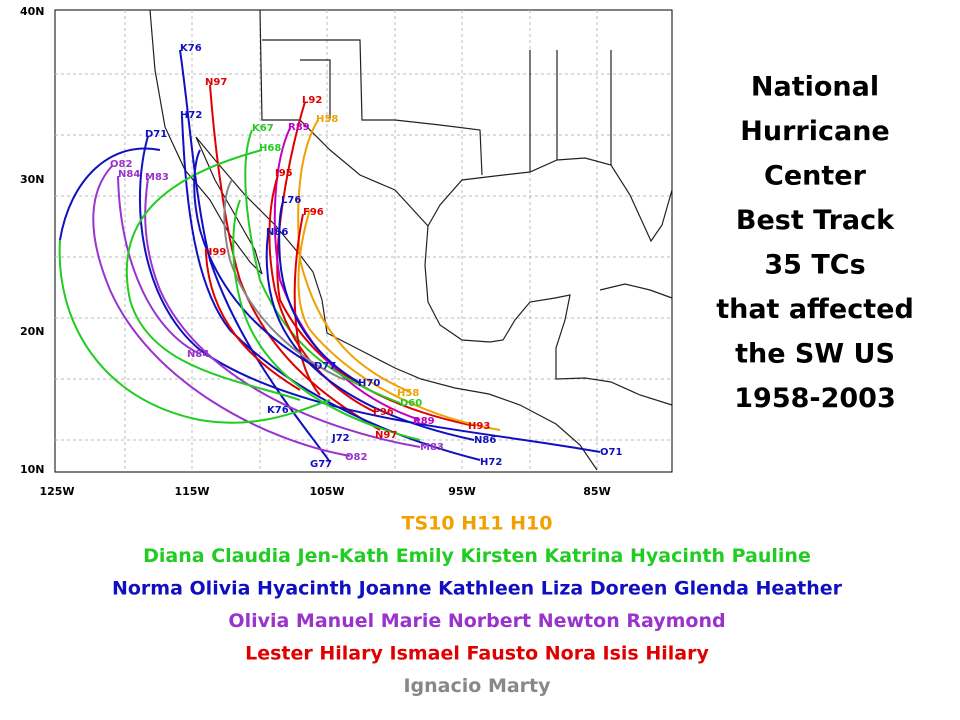 Image resolution: width=960 pixels, height=720 pixels. I want to click on title-line: Best Track, so click(815, 220).